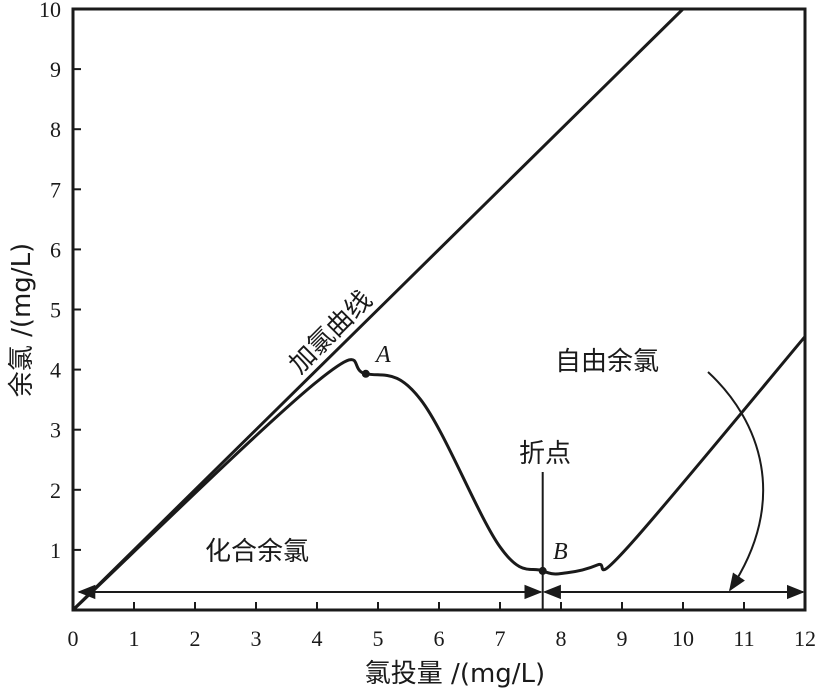 The width and height of the screenshot is (819, 692). Describe the element at coordinates (55, 249) in the screenshot. I see `y-tick-label: 6` at that location.